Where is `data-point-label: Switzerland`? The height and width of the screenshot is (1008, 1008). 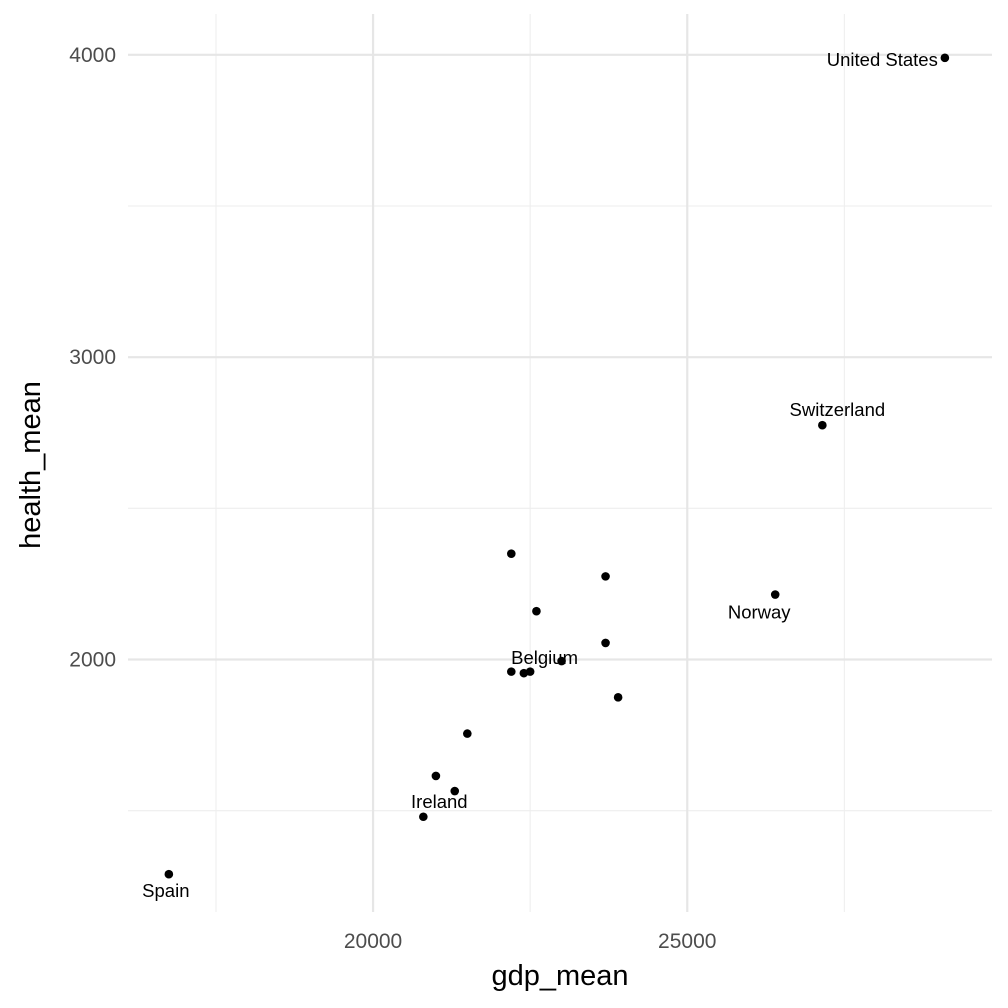
data-point-label: Switzerland is located at coordinates (838, 409).